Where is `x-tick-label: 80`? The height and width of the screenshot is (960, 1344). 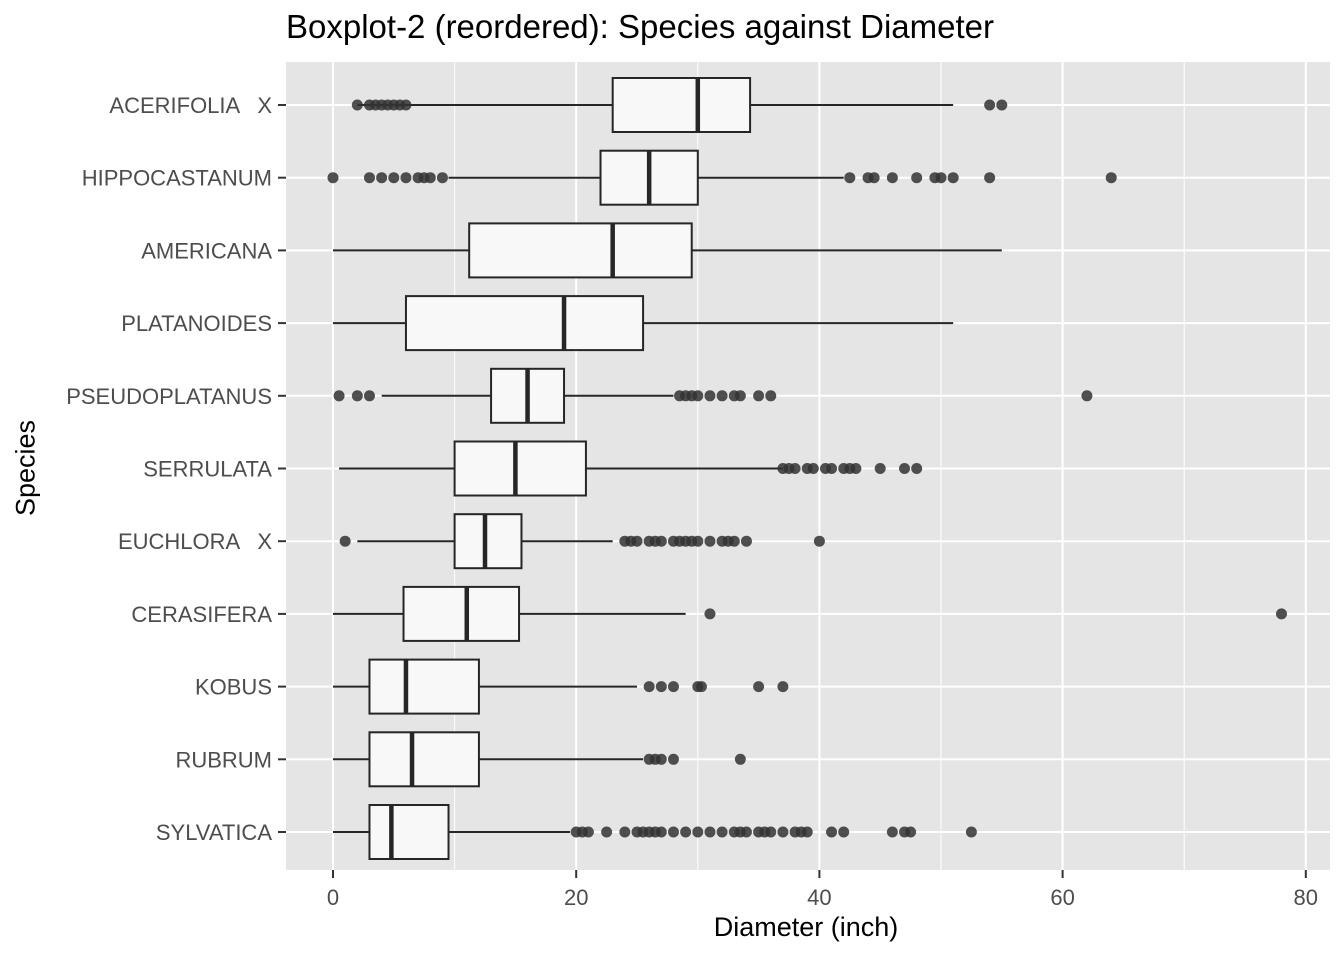
x-tick-label: 80 is located at coordinates (1306, 897).